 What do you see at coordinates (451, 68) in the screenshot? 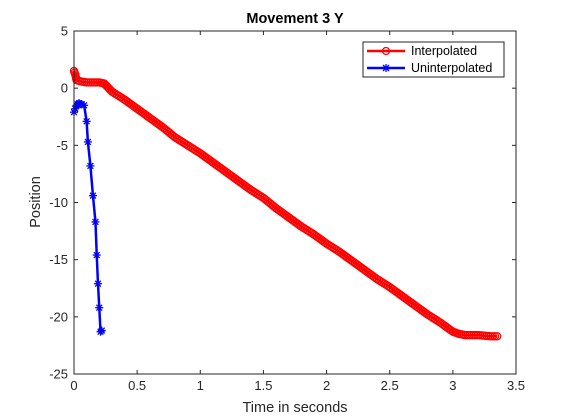
I see `legend-label-uninterpolated: Uninterpolated` at bounding box center [451, 68].